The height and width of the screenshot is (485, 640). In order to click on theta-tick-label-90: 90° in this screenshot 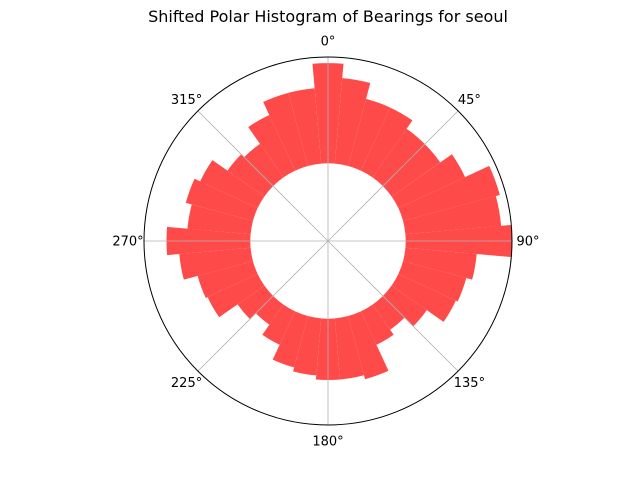, I will do `click(527, 242)`.